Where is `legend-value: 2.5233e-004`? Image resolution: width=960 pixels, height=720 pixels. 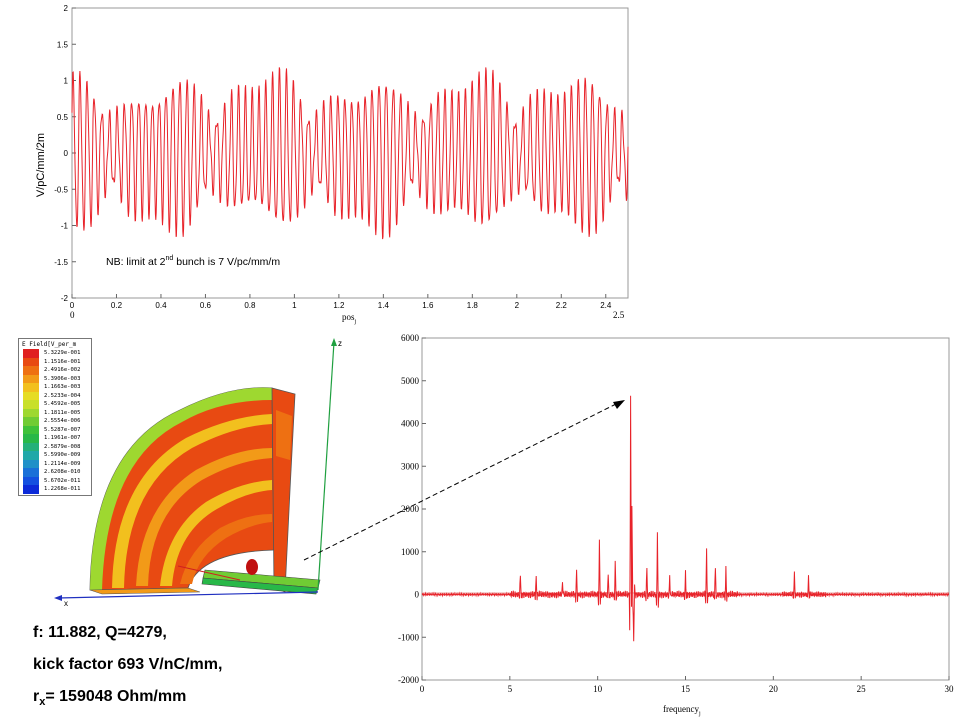
legend-value: 2.5233e-004 is located at coordinates (62, 395).